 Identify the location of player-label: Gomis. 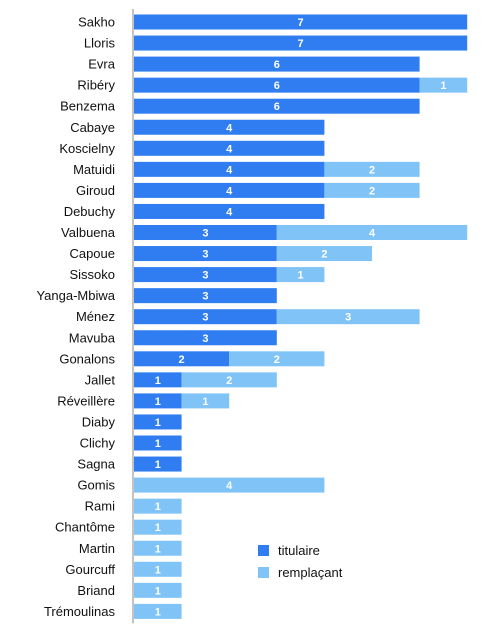
(96, 485).